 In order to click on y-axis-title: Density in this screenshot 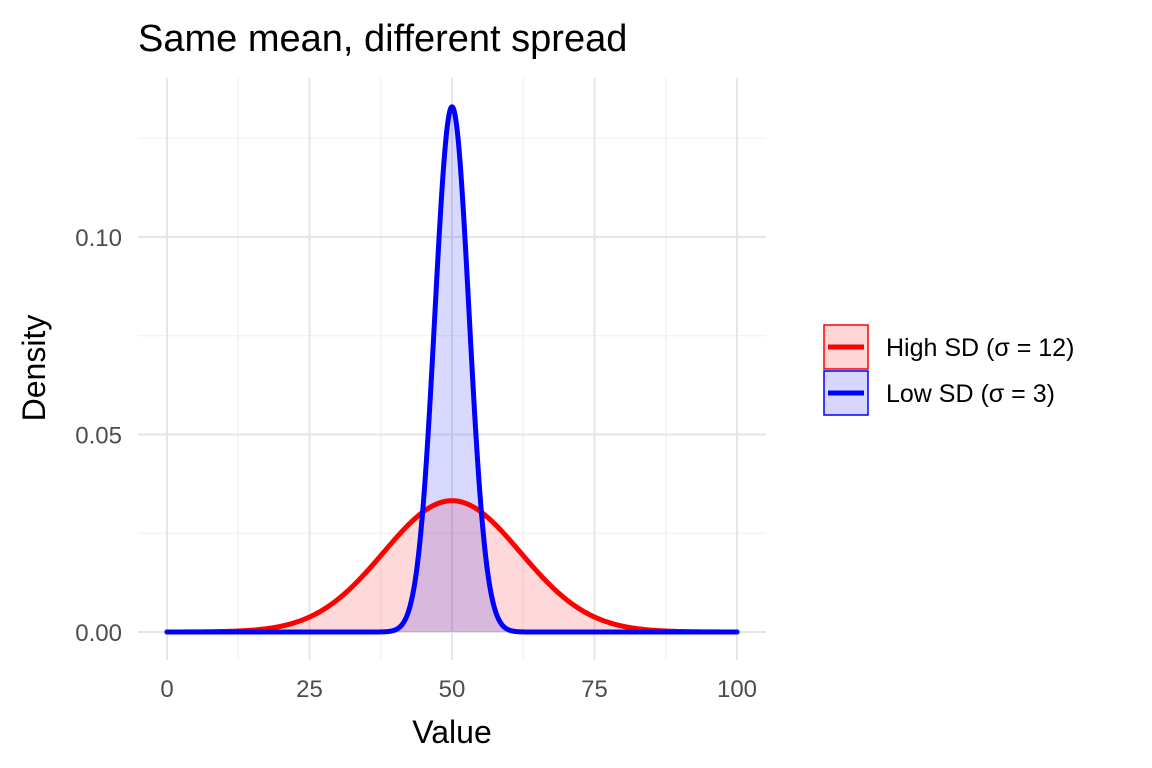, I will do `click(34, 368)`.